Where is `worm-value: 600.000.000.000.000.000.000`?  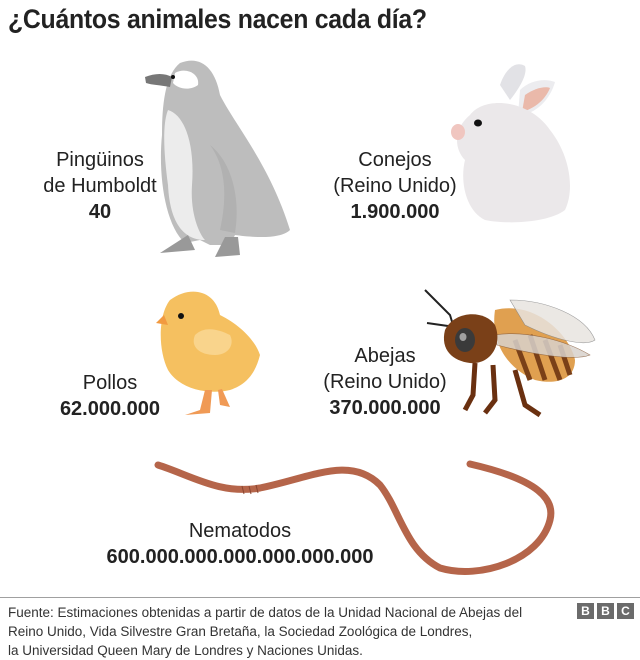
worm-value: 600.000.000.000.000.000.000 is located at coordinates (240, 557).